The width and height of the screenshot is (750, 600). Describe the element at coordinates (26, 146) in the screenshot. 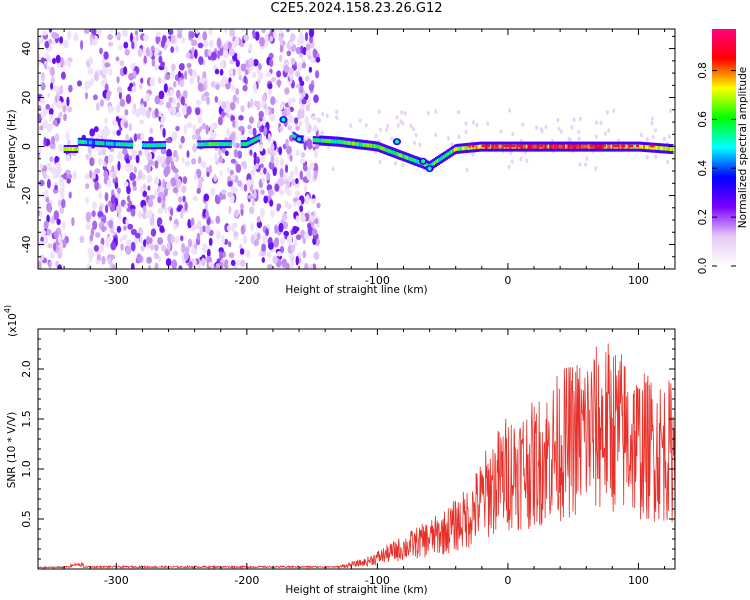

I see `y-tick-label: 0` at that location.